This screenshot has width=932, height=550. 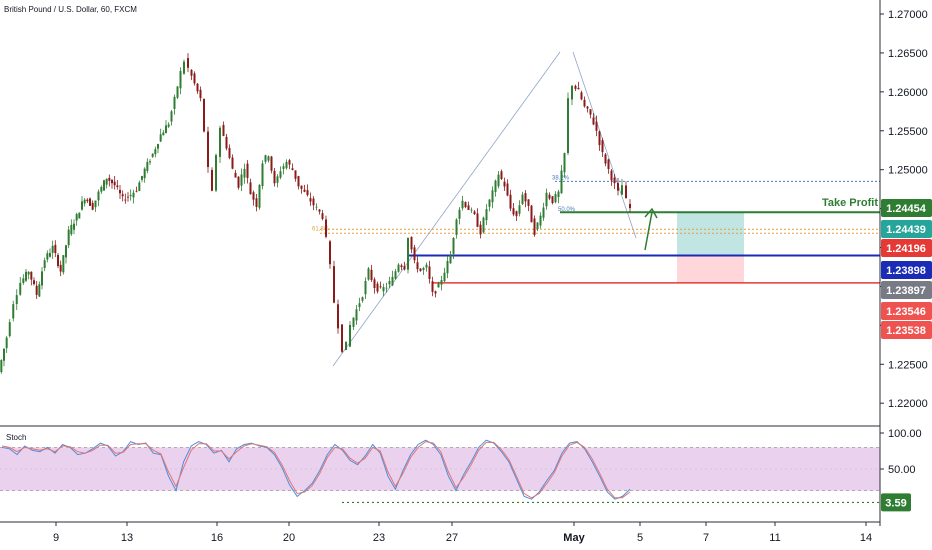 What do you see at coordinates (651, 213) in the screenshot?
I see `arrow-head` at bounding box center [651, 213].